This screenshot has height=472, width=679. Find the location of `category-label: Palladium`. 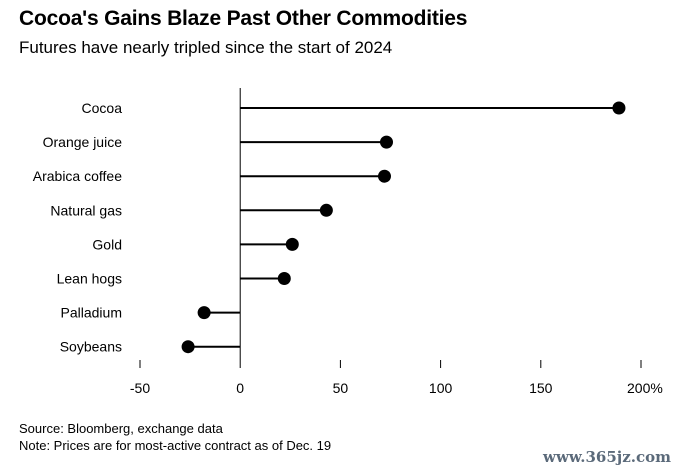

category-label: Palladium is located at coordinates (91, 313).